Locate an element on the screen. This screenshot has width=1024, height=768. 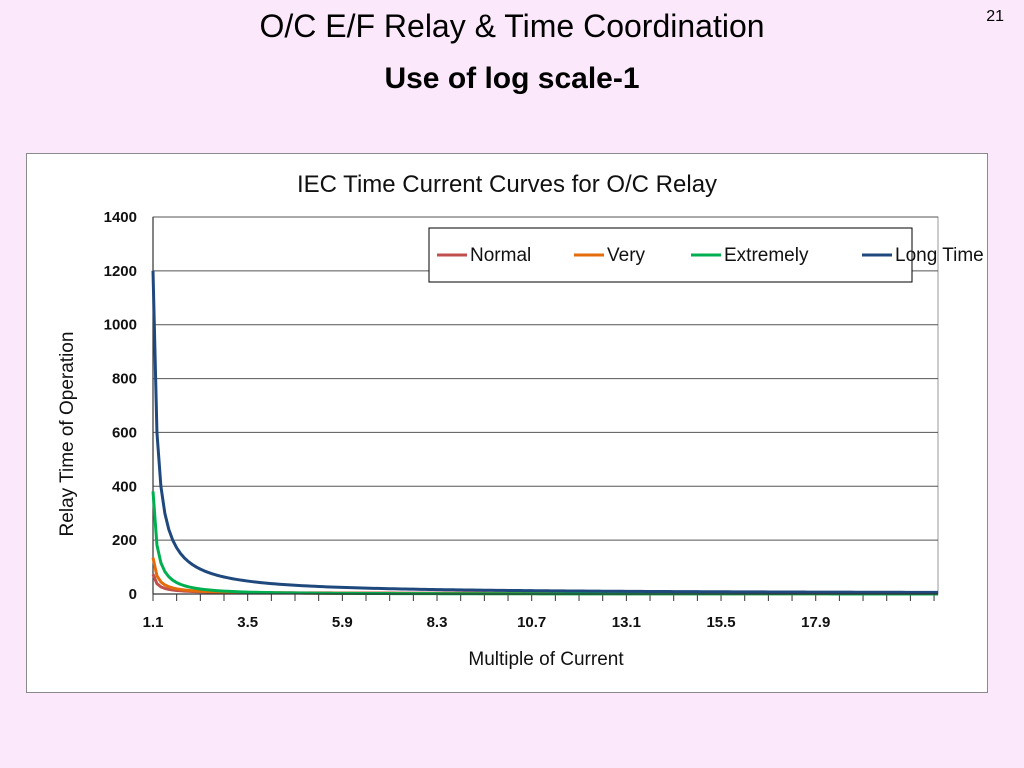
x-tick-label: 5.9 is located at coordinates (342, 622).